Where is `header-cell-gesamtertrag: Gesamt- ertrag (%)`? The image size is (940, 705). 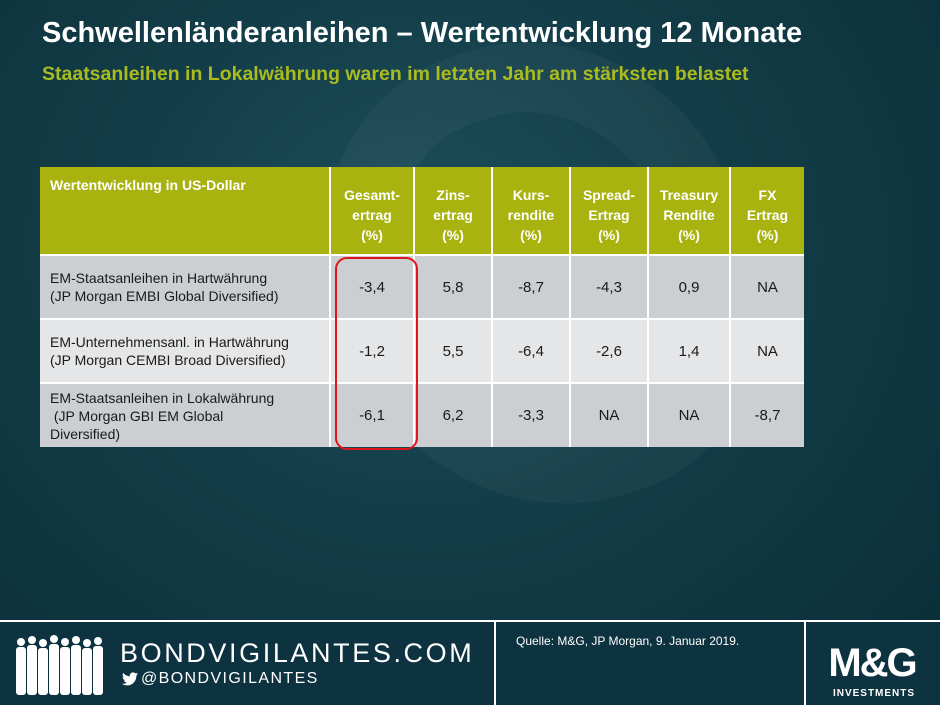 header-cell-gesamtertrag: Gesamt- ertrag (%) is located at coordinates (372, 211).